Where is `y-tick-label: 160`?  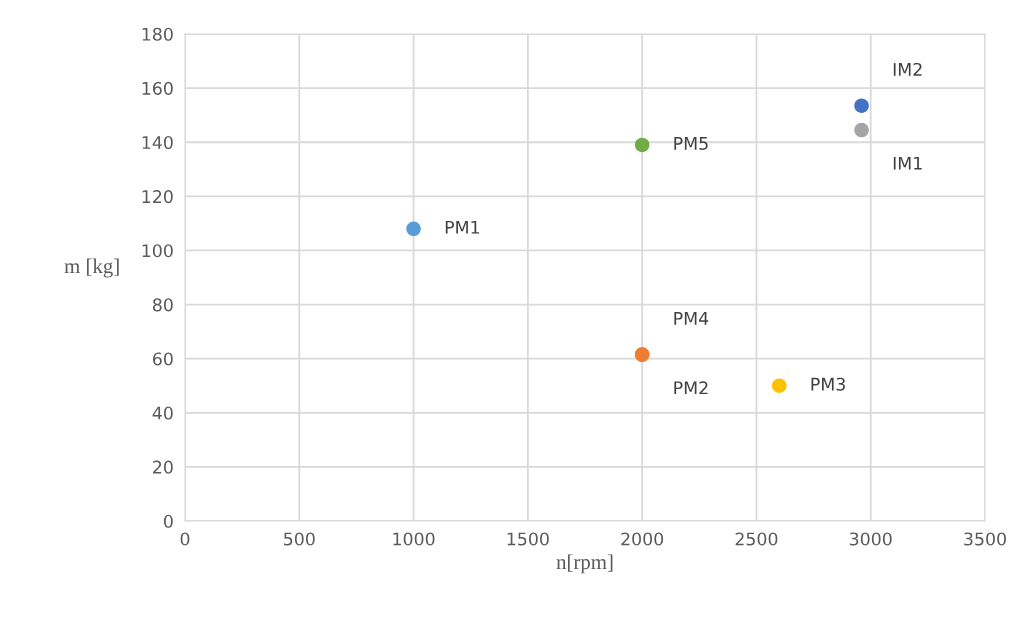
y-tick-label: 160 is located at coordinates (157, 88).